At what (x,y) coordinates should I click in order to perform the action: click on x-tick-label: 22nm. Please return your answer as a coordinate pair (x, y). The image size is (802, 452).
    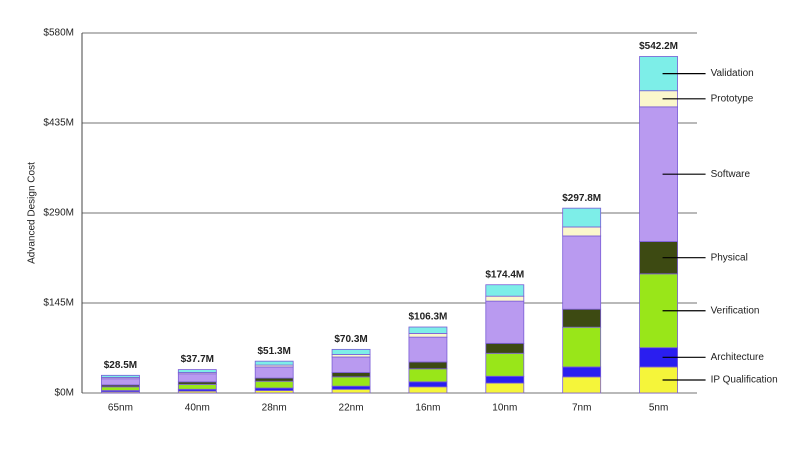
    Looking at the image, I should click on (351, 408).